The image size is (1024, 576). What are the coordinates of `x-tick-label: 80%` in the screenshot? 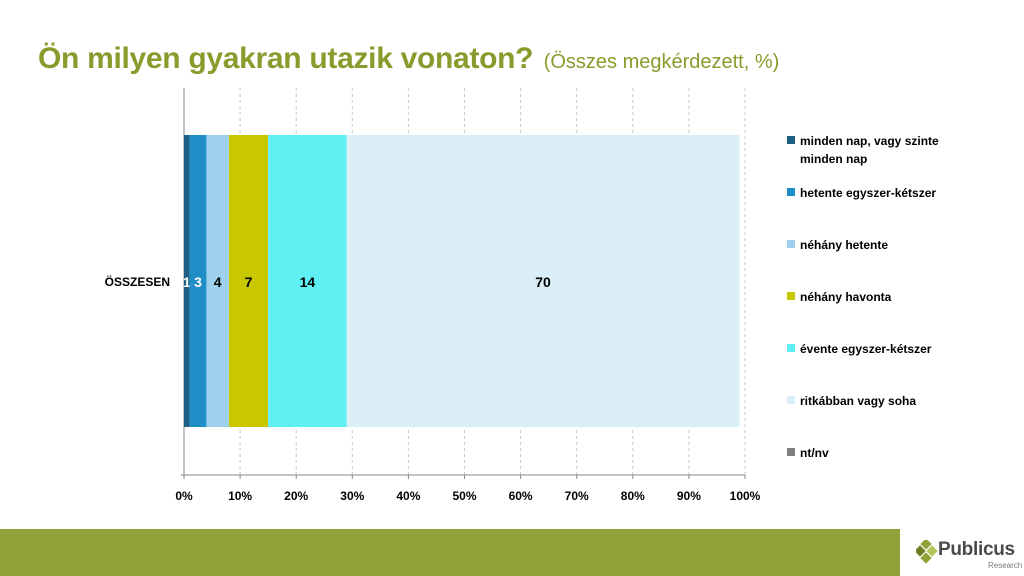 It's located at (633, 496).